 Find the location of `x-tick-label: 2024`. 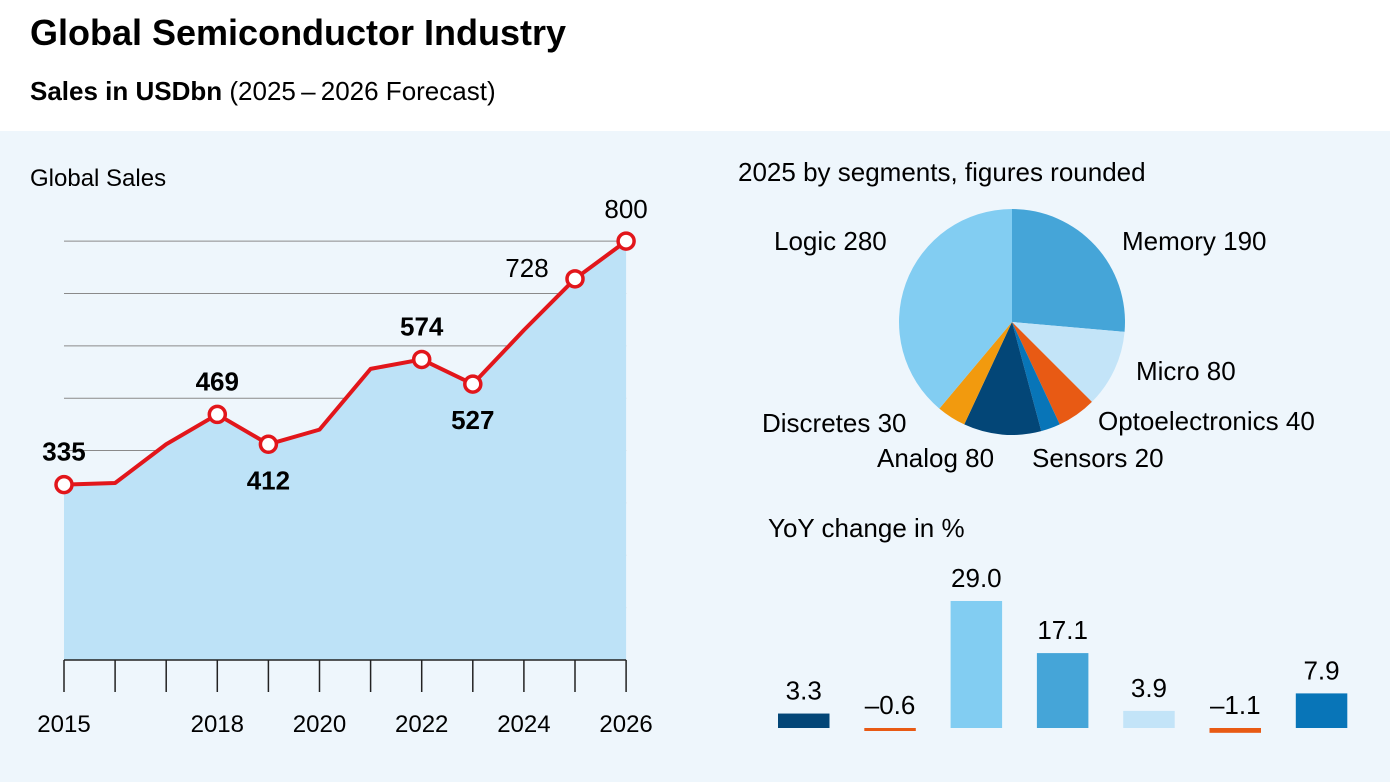

x-tick-label: 2024 is located at coordinates (523, 724).